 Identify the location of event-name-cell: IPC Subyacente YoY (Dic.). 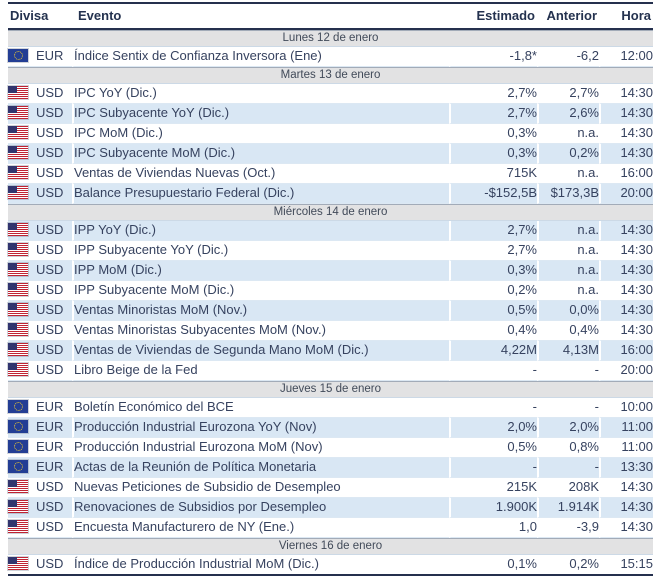
(260, 114).